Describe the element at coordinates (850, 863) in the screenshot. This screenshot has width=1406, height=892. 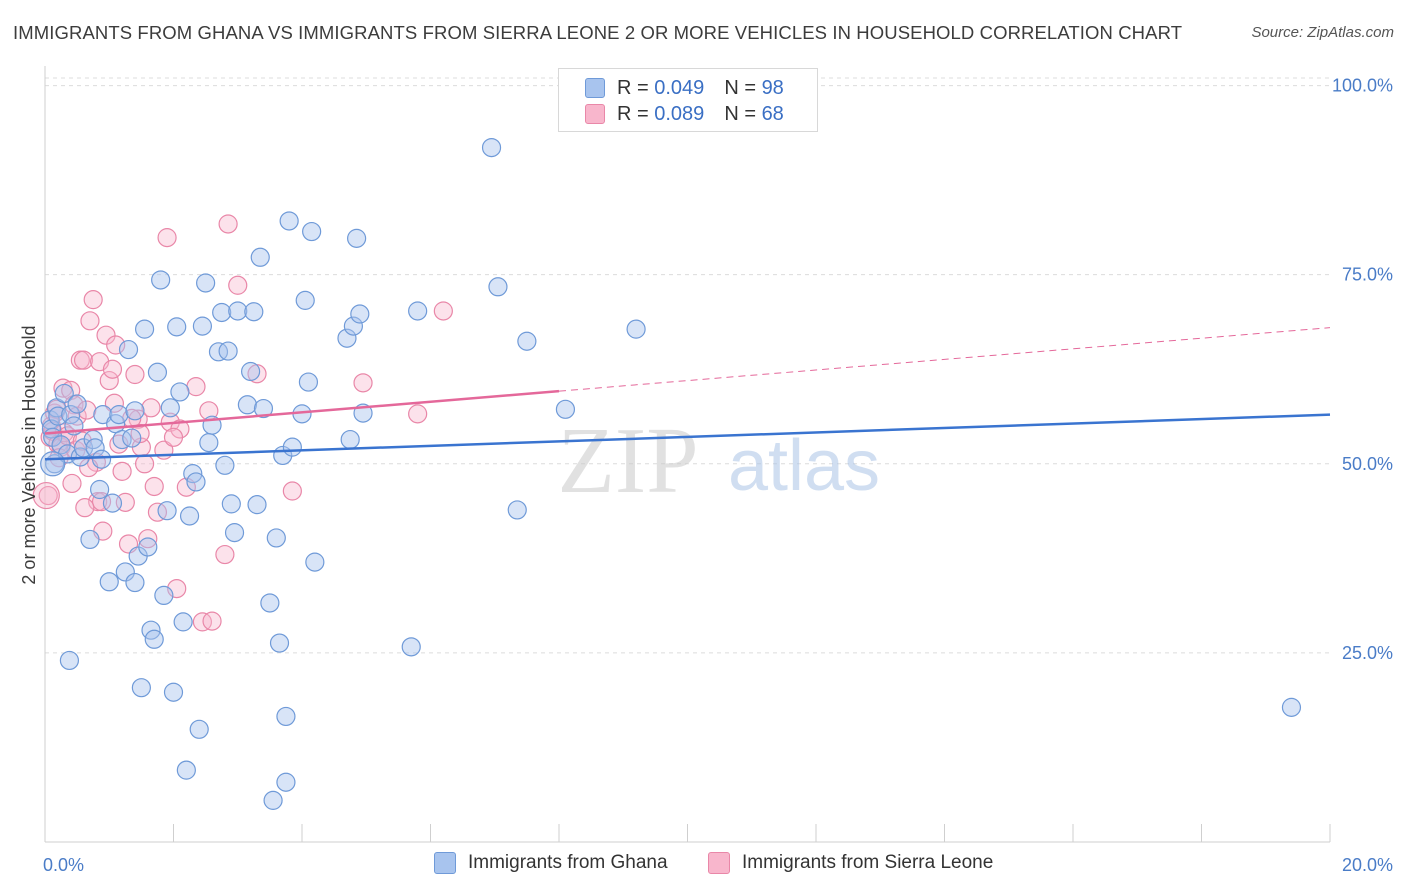
I see `bottom-legend-sierra-leone: Immigrants from Sierra Leone` at that location.